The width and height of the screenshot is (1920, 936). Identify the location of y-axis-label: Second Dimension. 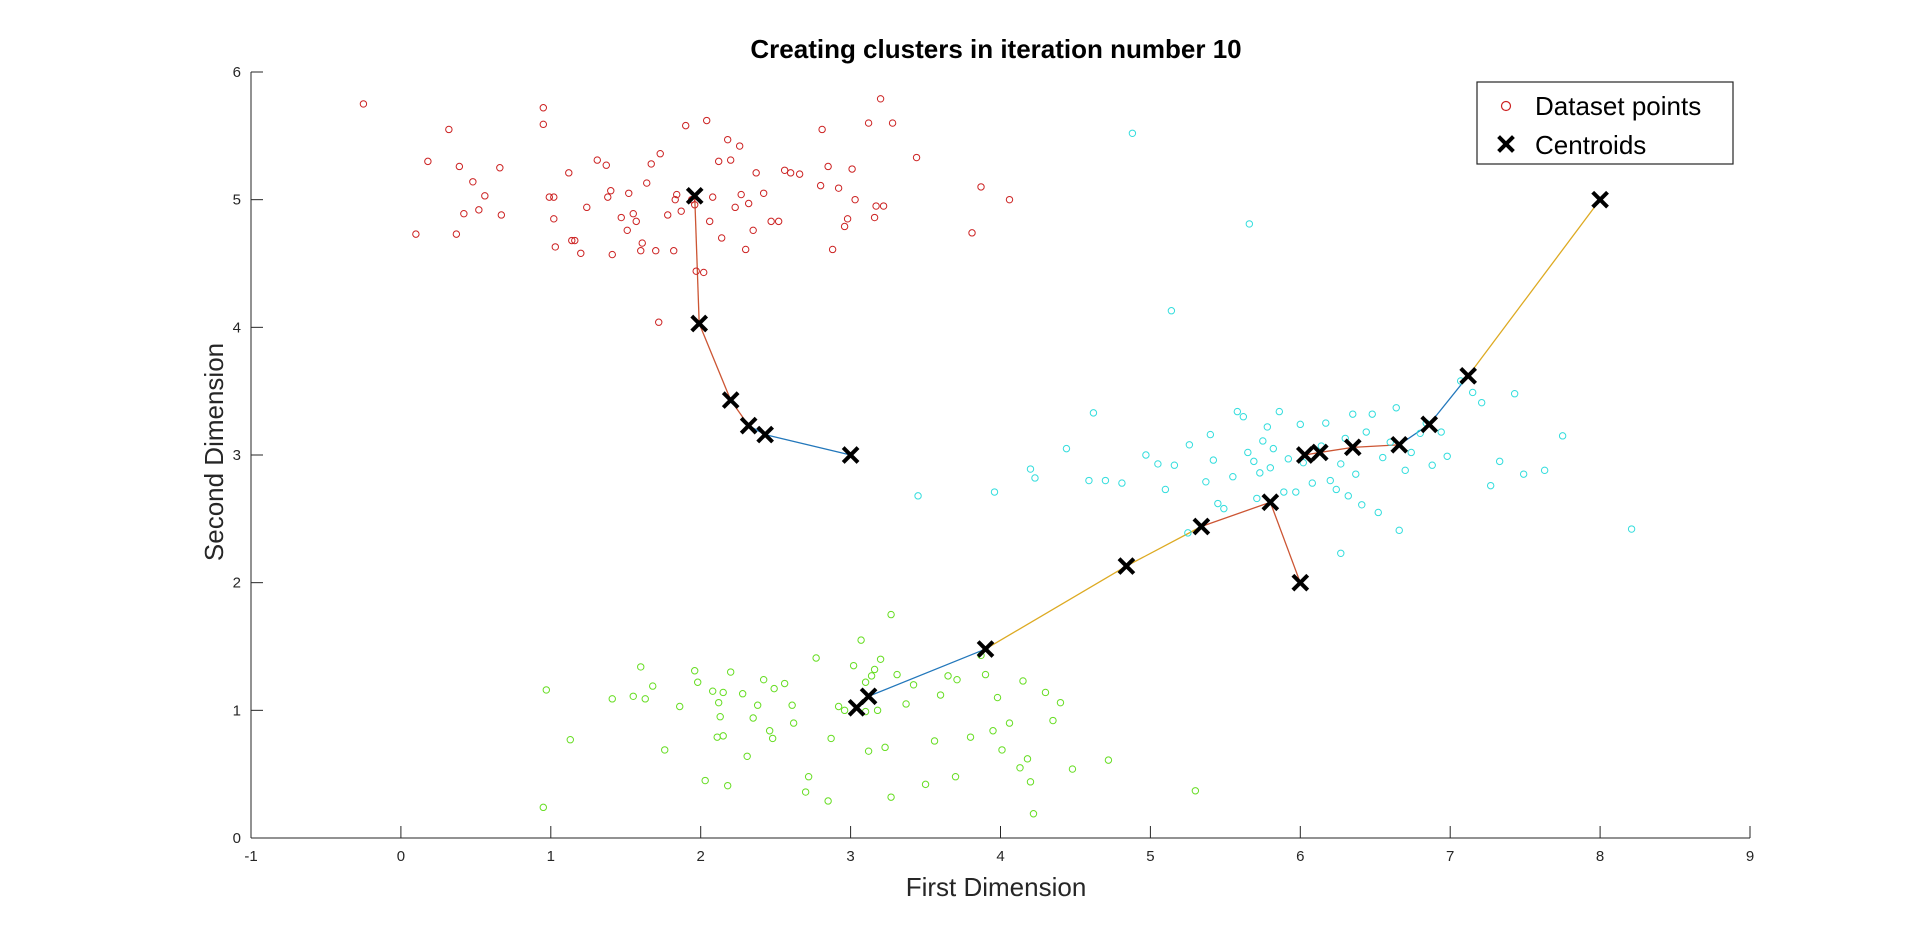
(214, 452).